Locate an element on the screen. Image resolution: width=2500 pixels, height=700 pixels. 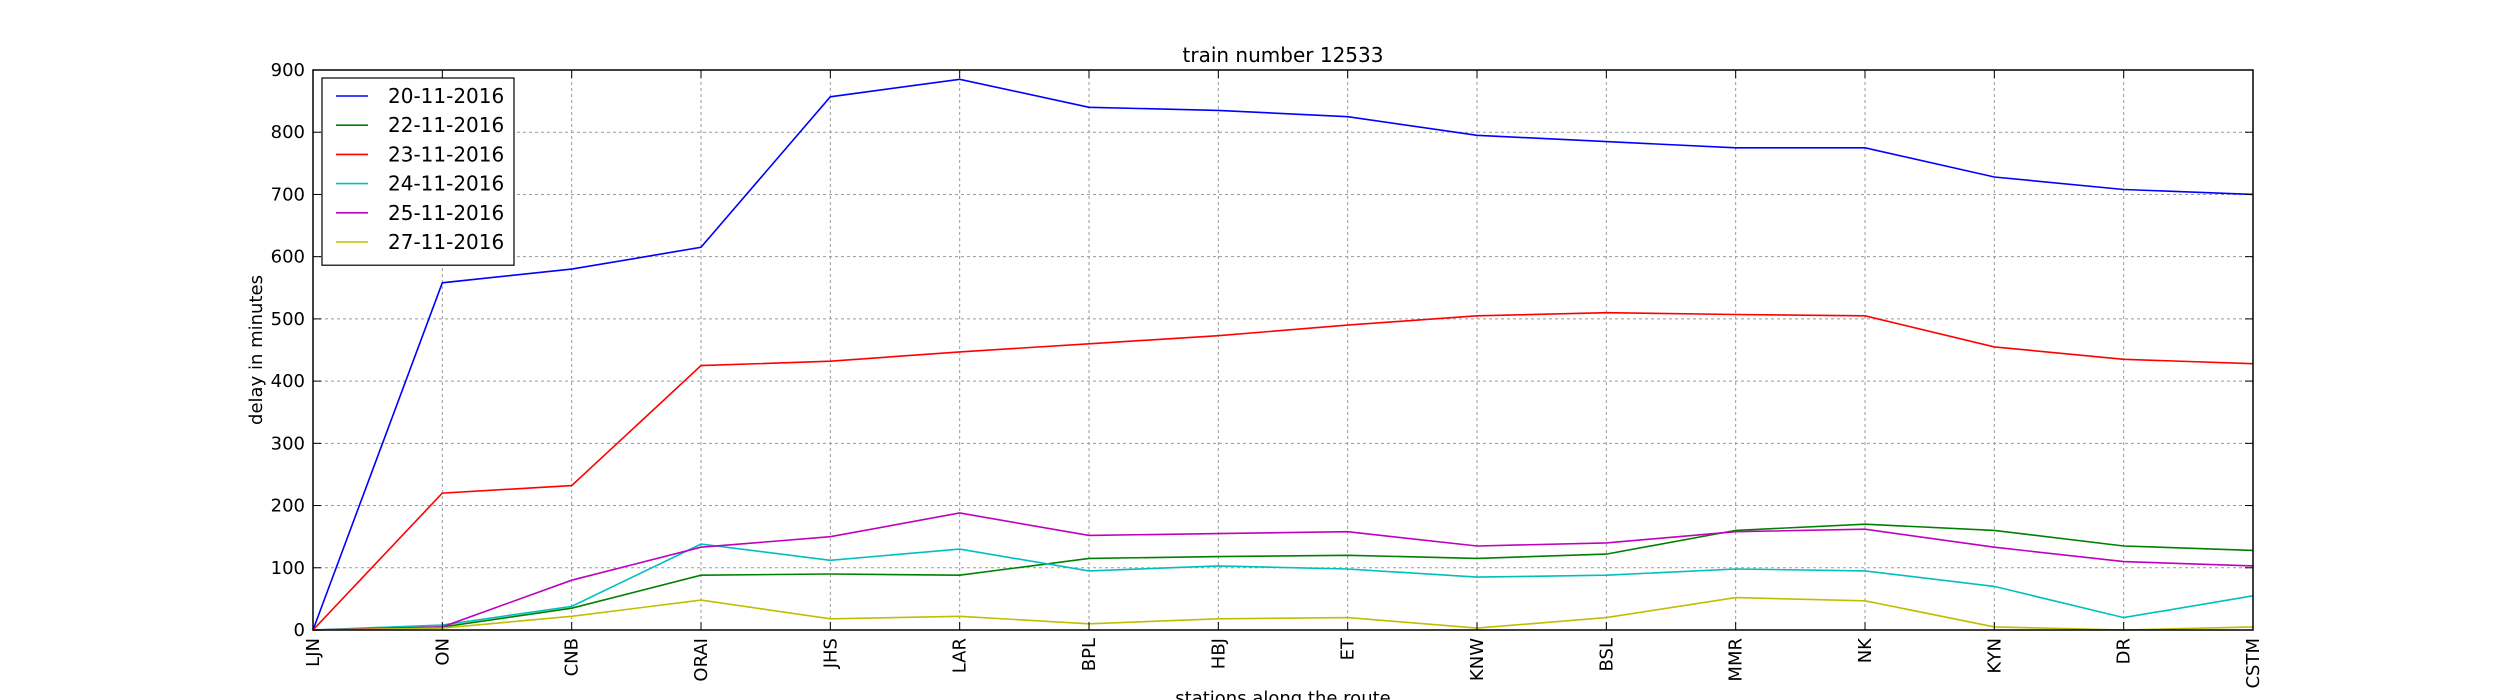
y-tick-label: 700 is located at coordinates (288, 194).